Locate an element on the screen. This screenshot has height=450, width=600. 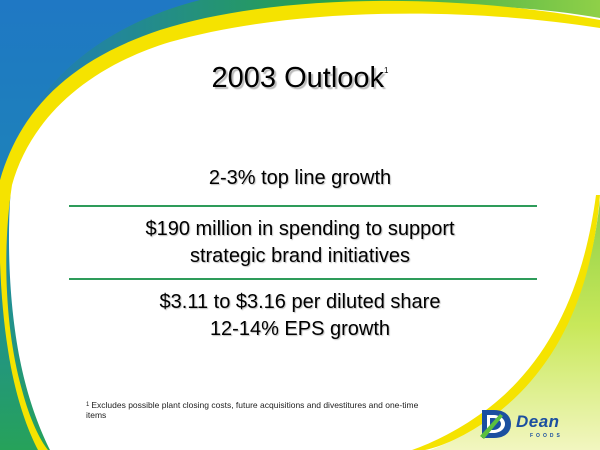
outlook-item-growth: 2-3% top line growth is located at coordinates (300, 178).